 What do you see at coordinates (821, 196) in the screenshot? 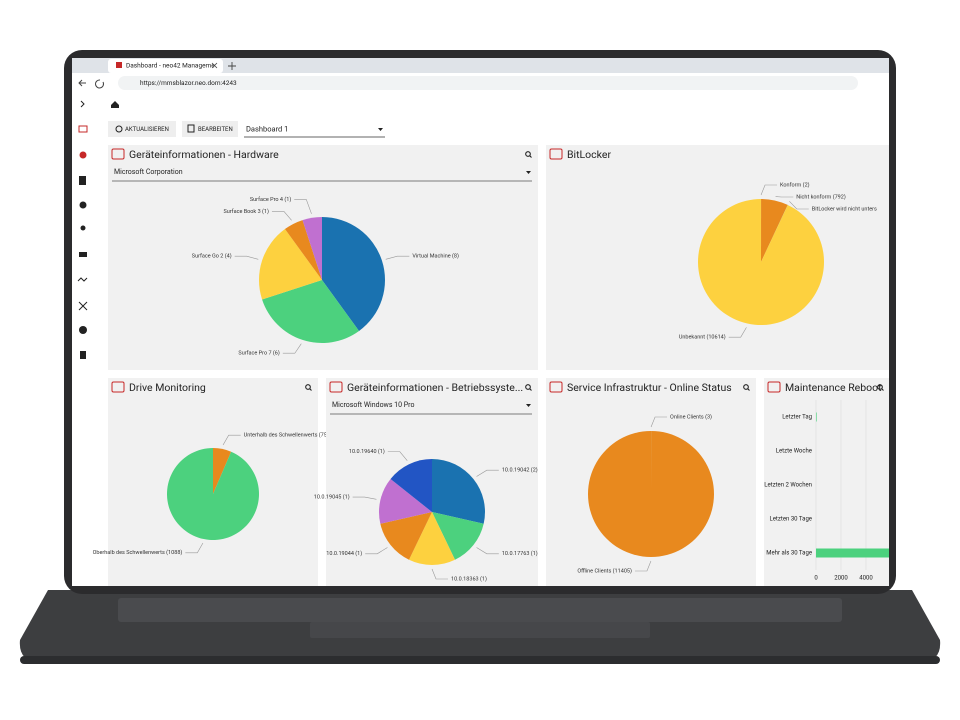
I see `pie-label: Nicht konform (792)` at bounding box center [821, 196].